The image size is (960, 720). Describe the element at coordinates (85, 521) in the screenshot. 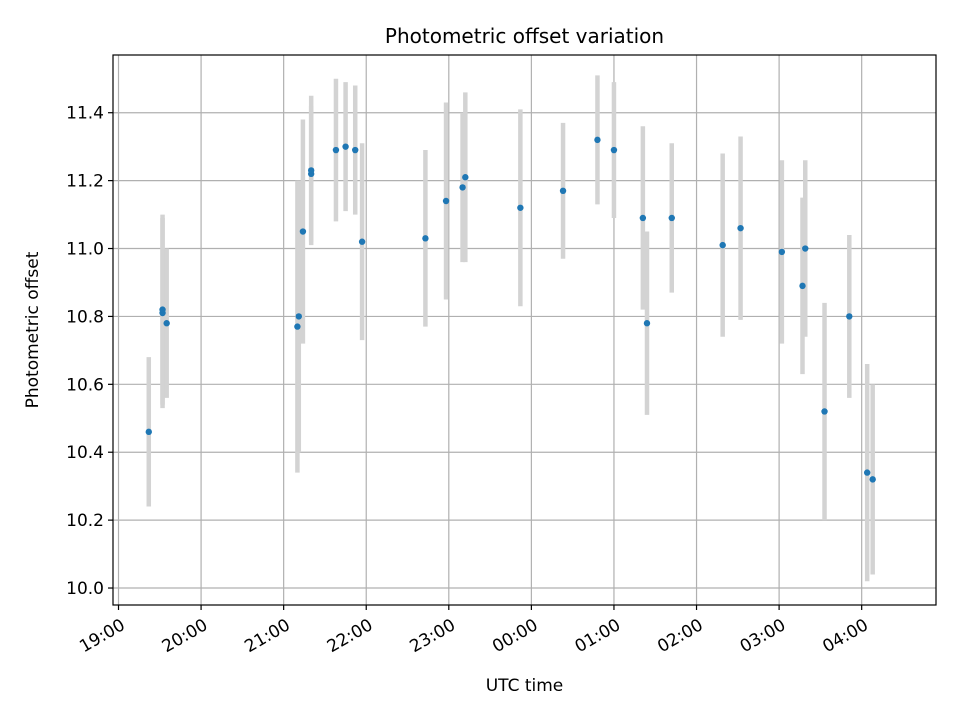

I see `y-tick-label: 10.2` at that location.